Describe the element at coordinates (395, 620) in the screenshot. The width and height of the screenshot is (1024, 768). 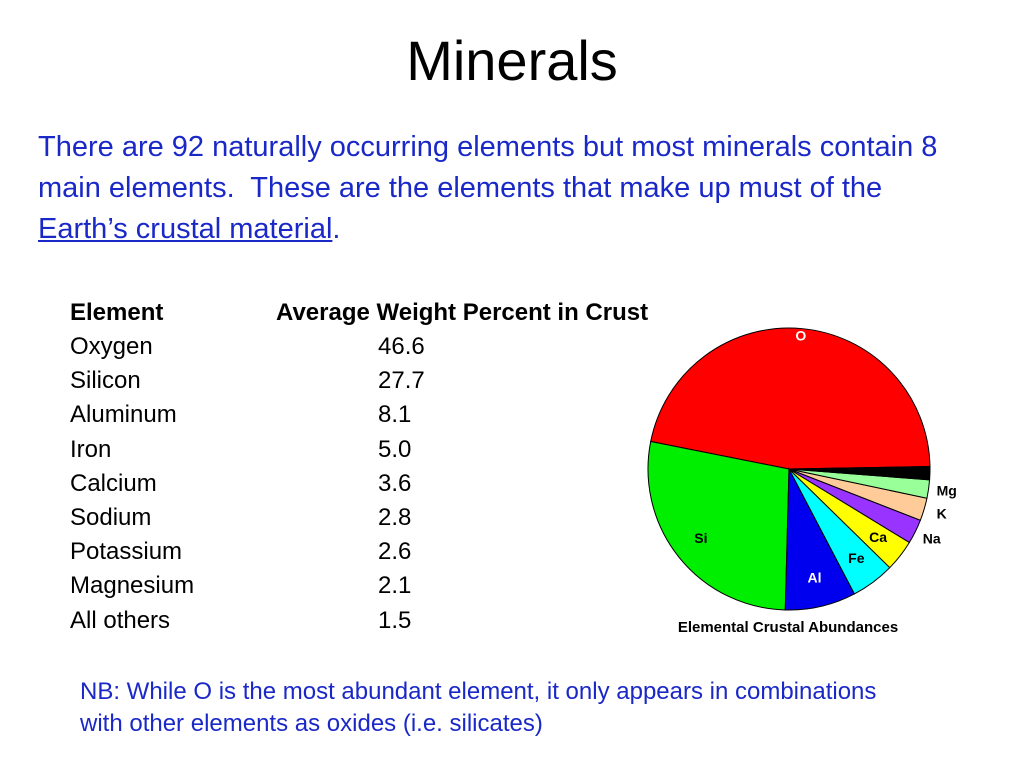
I see `table-cell: 1.5` at that location.